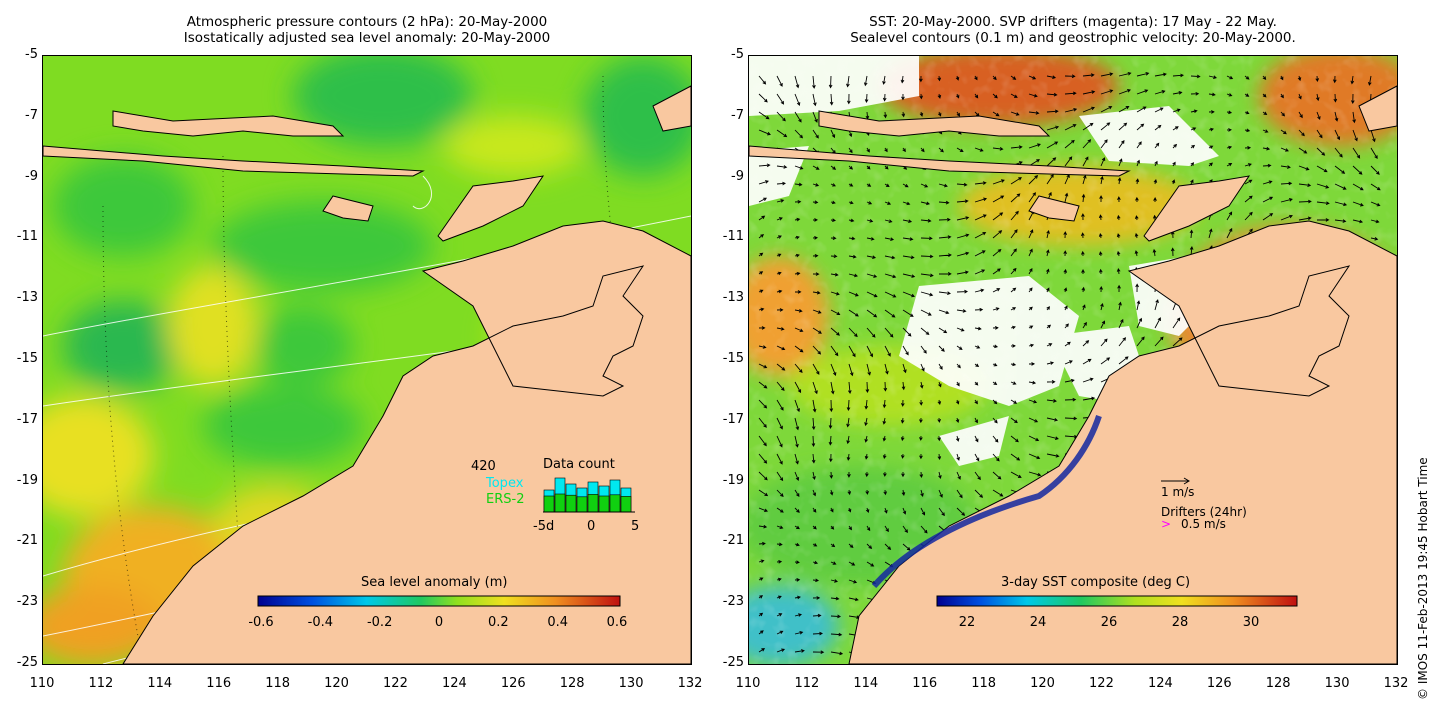 The width and height of the screenshot is (1440, 710). I want to click on data-count-histogram, so click(587, 495).